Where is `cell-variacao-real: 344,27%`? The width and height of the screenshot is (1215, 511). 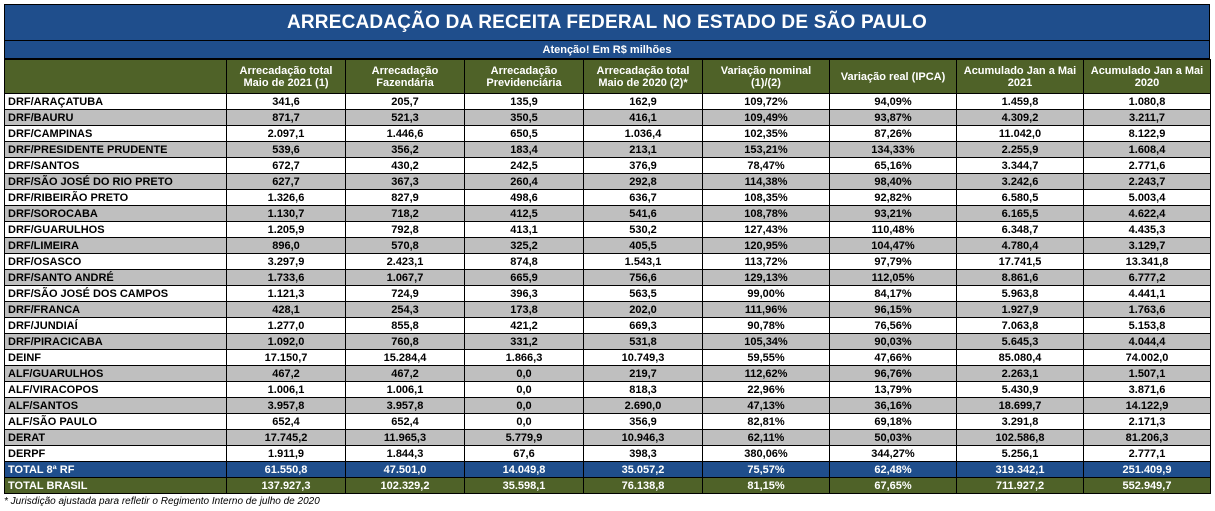 cell-variacao-real: 344,27% is located at coordinates (893, 453).